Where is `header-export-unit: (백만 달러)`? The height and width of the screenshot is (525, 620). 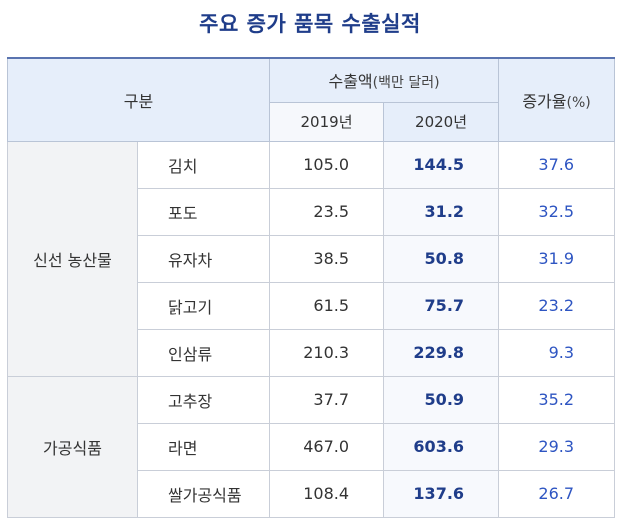
header-export-unit: (백만 달러) is located at coordinates (406, 83).